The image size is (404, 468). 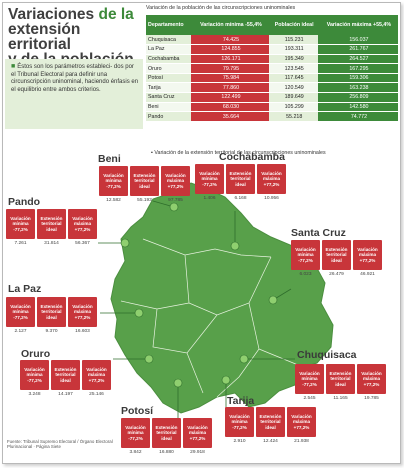 I want to click on min-variation-cell: 79.795, so click(x=230, y=68).